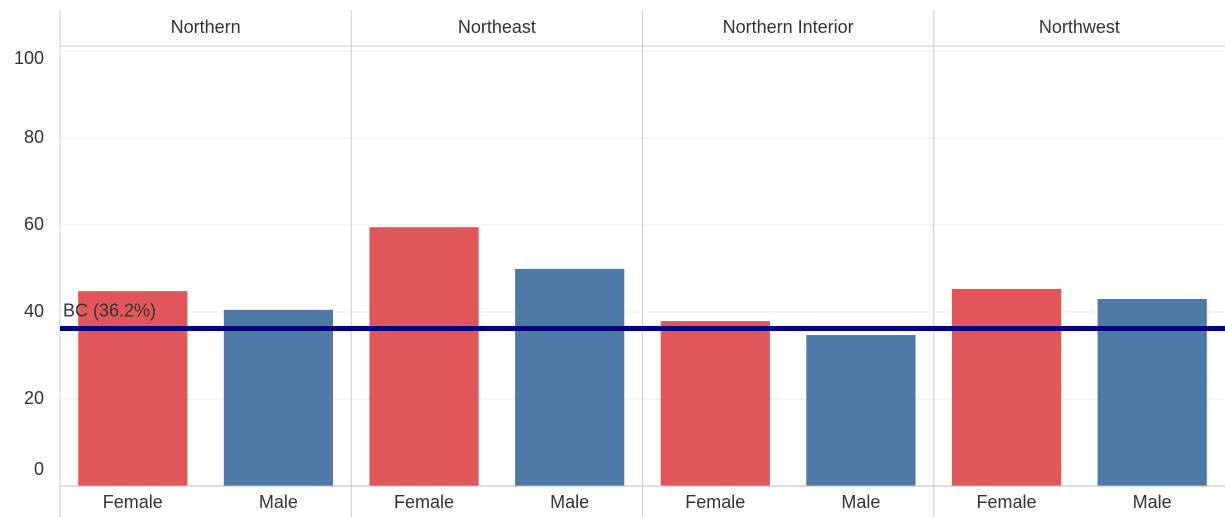 The image size is (1225, 517). What do you see at coordinates (29, 58) in the screenshot?
I see `y-tick-label: 100` at bounding box center [29, 58].